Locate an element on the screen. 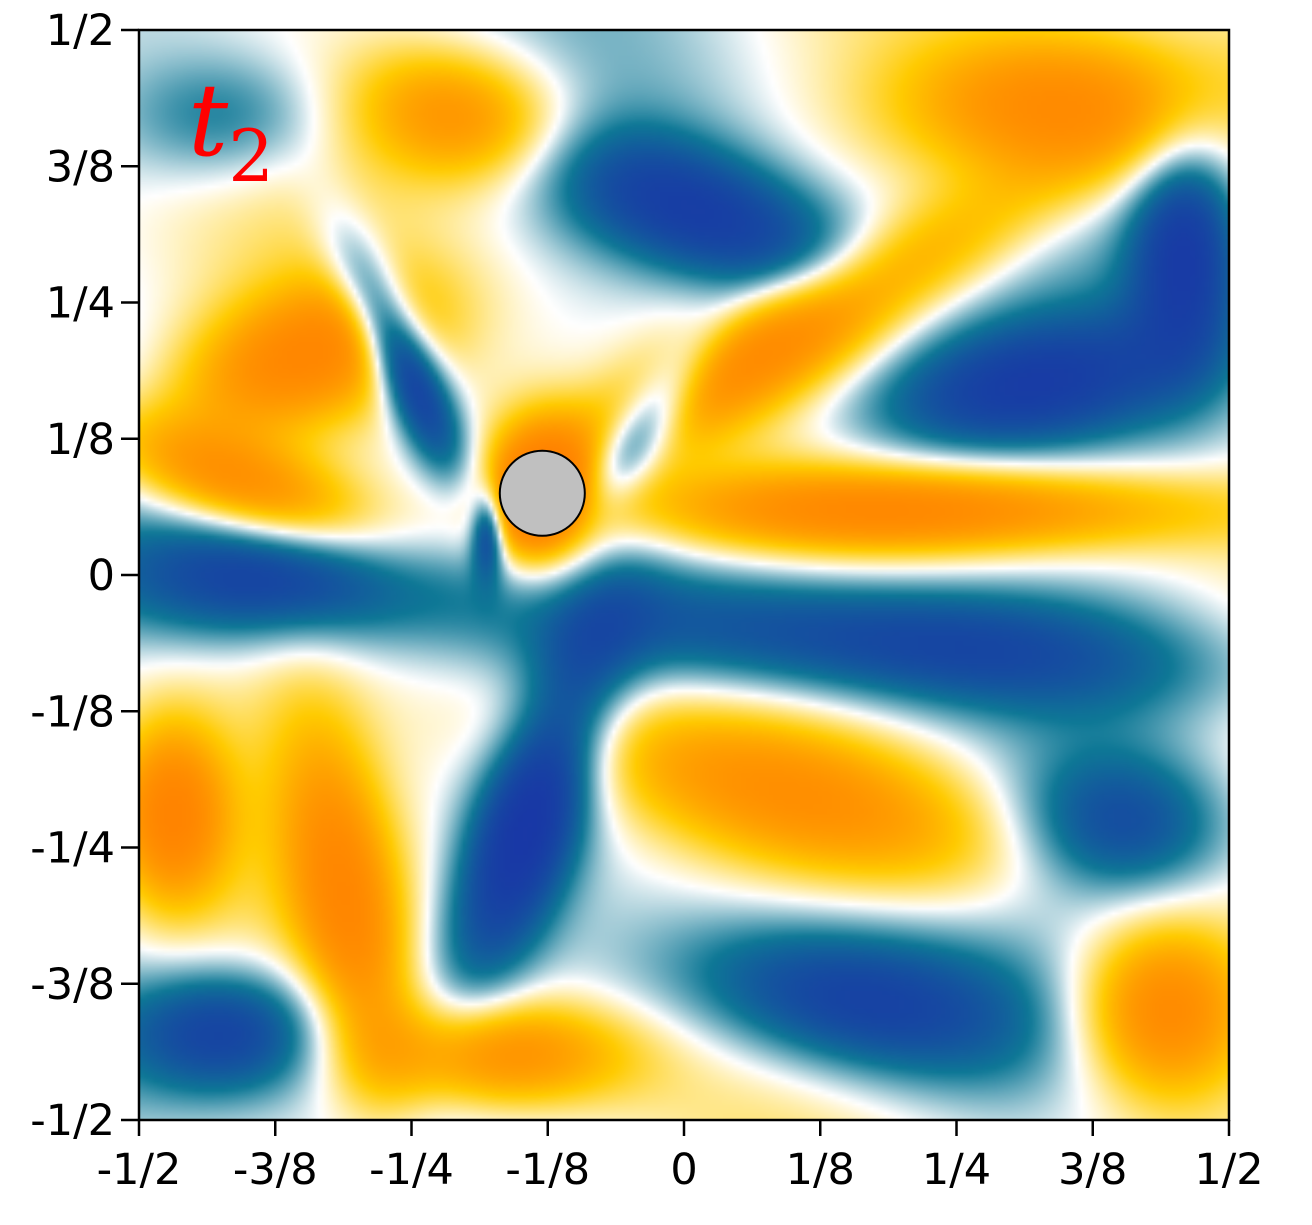 This screenshot has height=1225, width=1312. x-tick-label: 1/4 is located at coordinates (956, 1170).